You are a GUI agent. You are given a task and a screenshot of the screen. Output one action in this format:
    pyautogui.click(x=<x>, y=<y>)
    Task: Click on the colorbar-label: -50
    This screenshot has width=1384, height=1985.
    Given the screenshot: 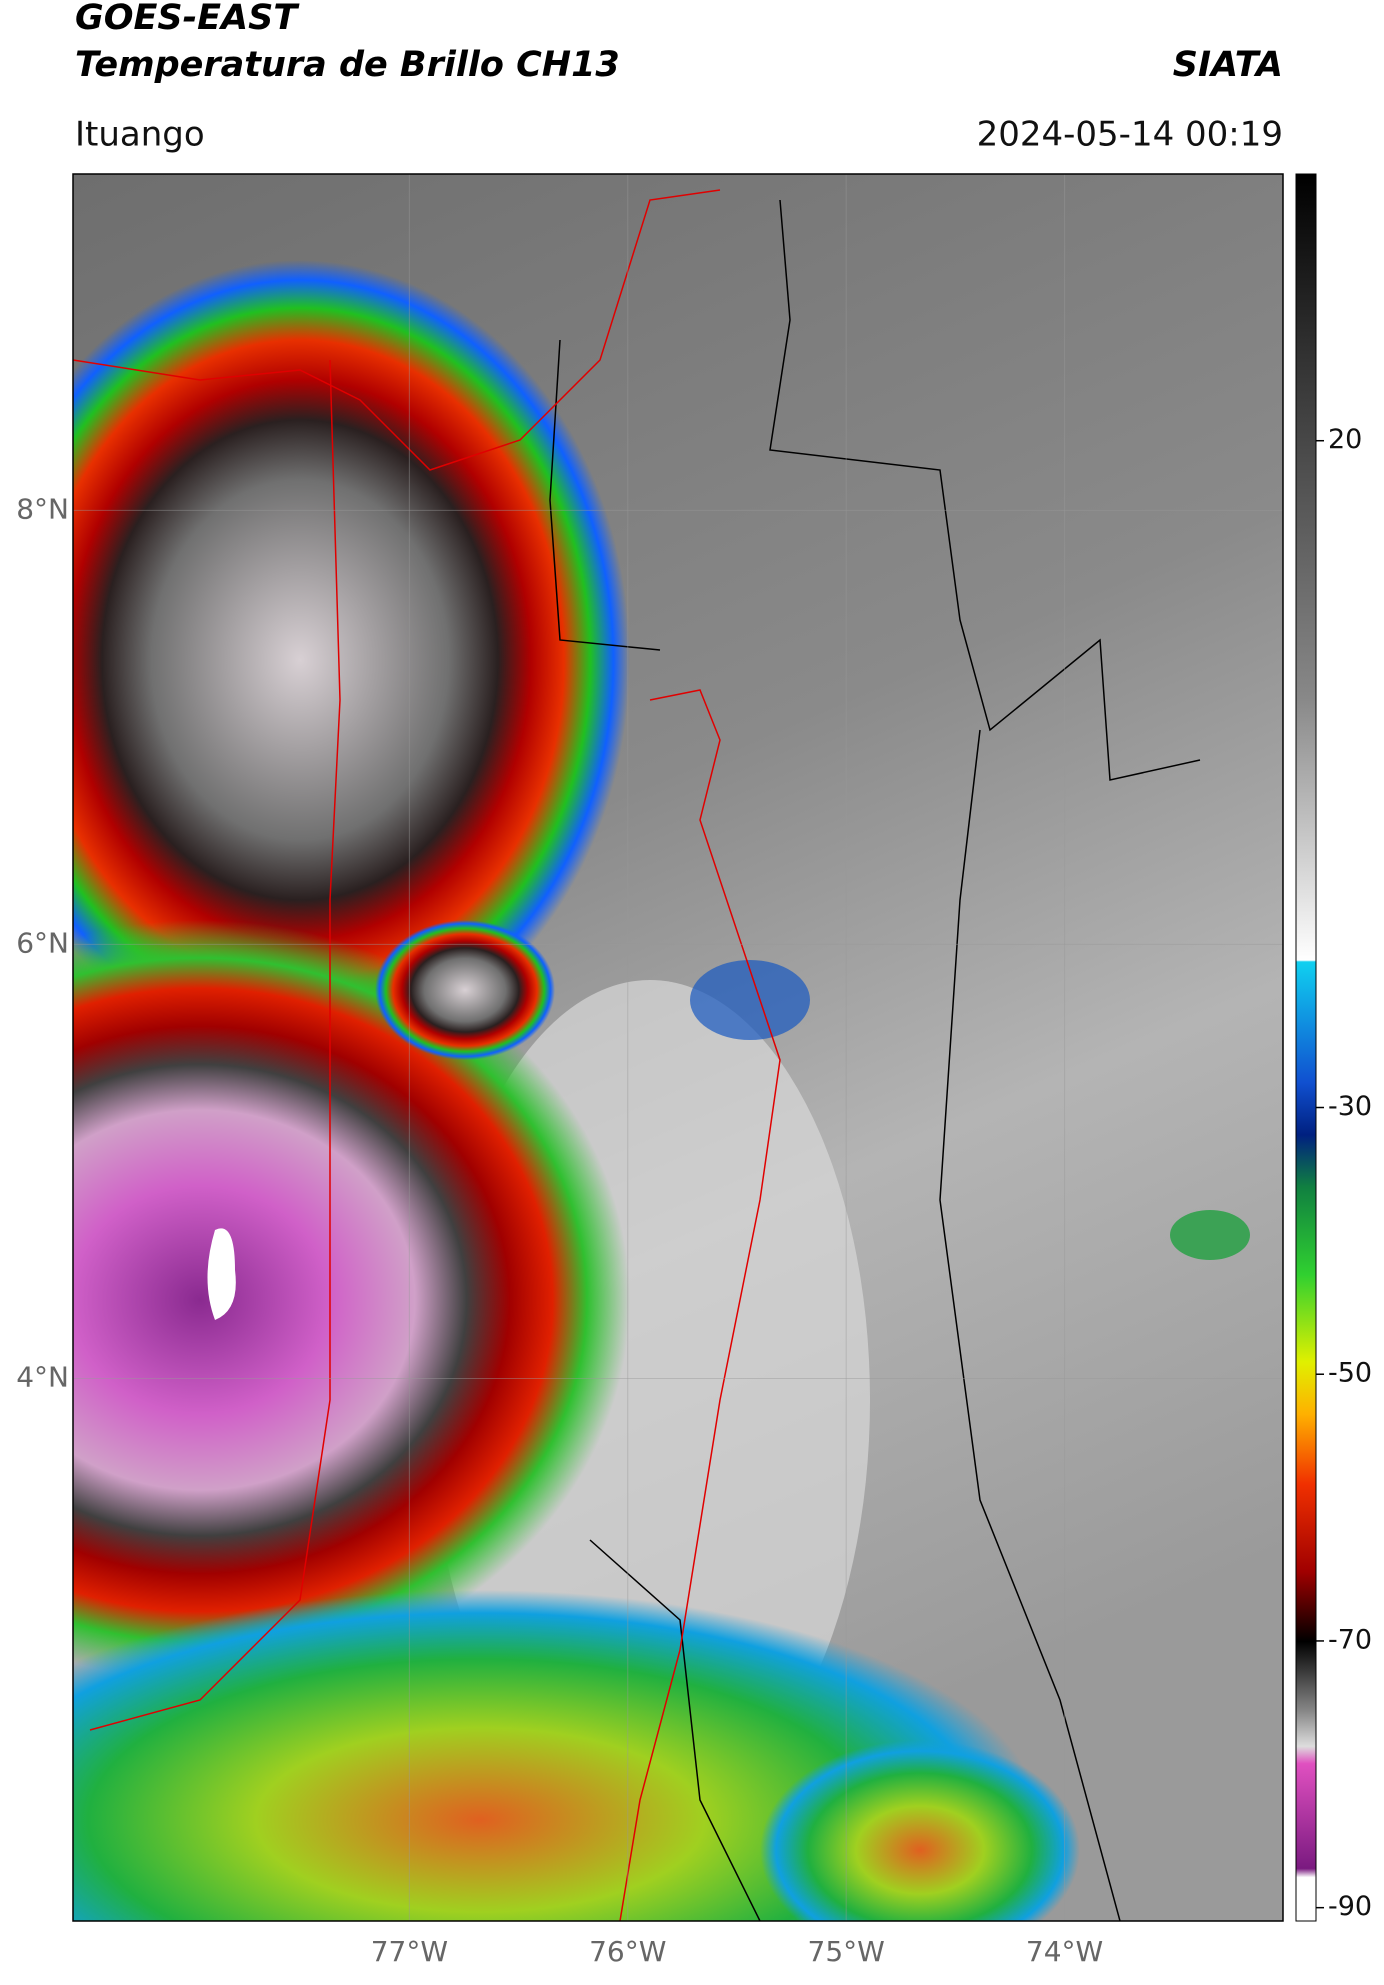 What is the action you would take?
    pyautogui.click(x=1350, y=1373)
    